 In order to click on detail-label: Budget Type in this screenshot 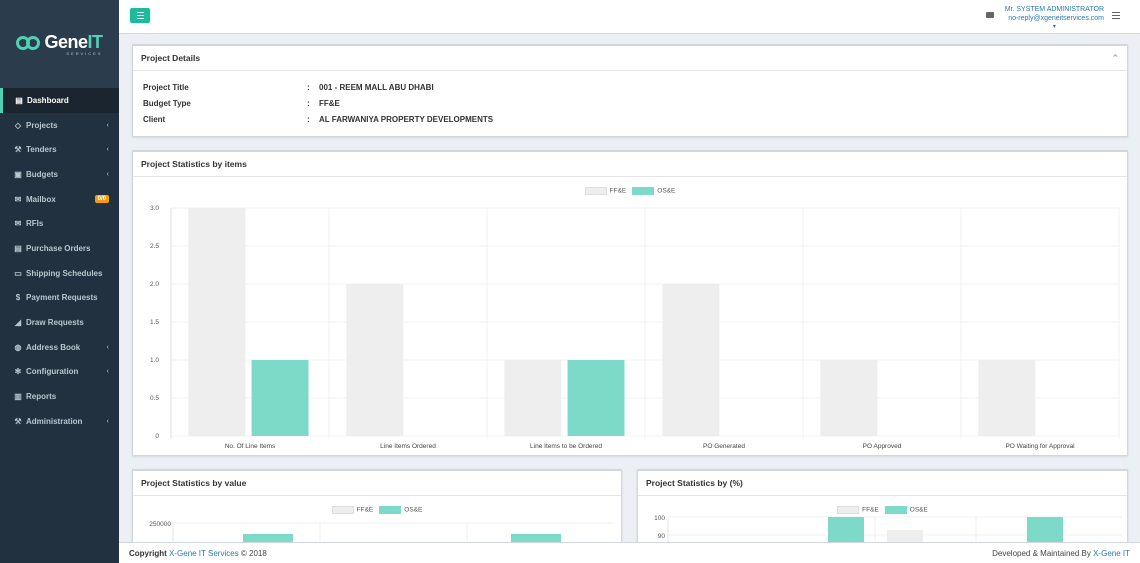, I will do `click(167, 103)`.